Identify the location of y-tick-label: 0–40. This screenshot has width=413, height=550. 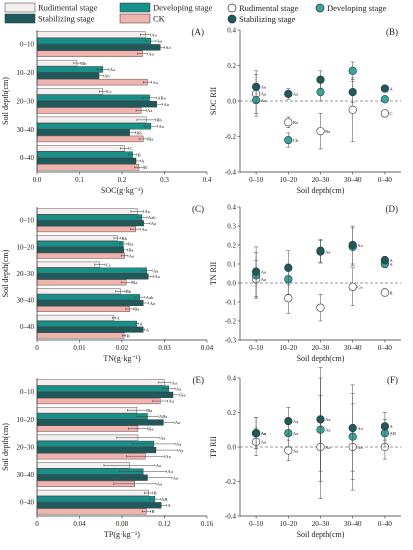
(27, 503).